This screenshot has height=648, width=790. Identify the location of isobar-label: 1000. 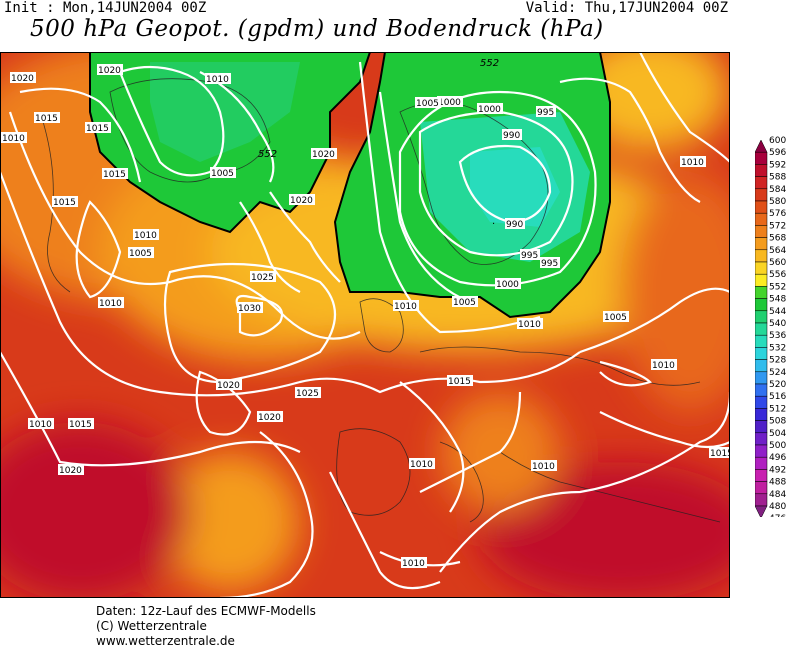
(507, 285).